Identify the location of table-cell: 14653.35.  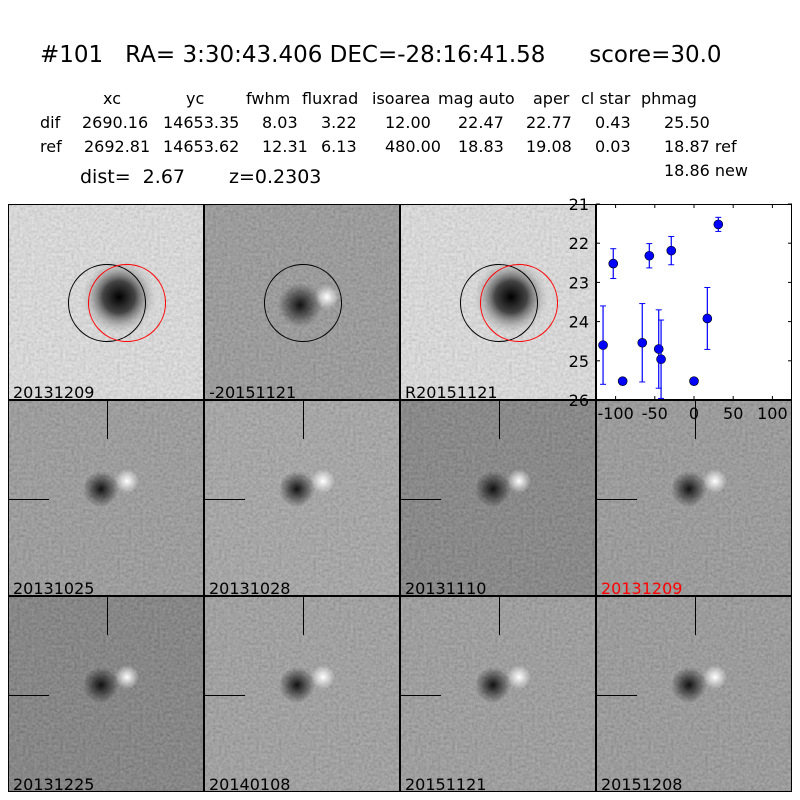
(201, 122).